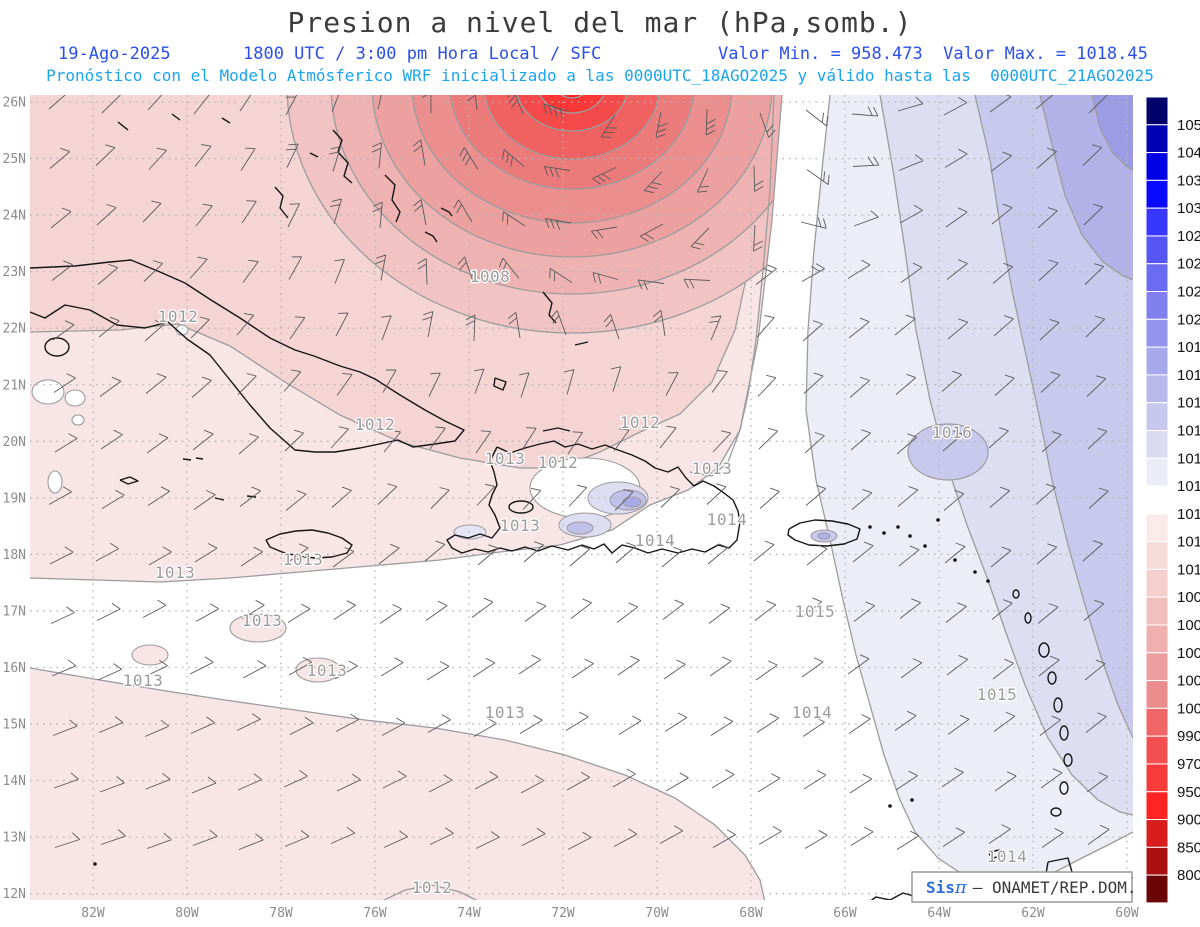 Image resolution: width=1200 pixels, height=927 pixels. I want to click on lon-tick-label: 62W, so click(1033, 913).